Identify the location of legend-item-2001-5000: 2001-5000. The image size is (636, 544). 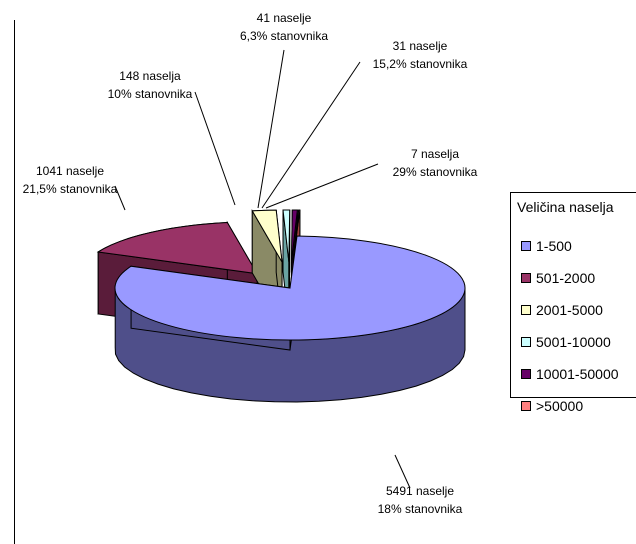
(562, 310).